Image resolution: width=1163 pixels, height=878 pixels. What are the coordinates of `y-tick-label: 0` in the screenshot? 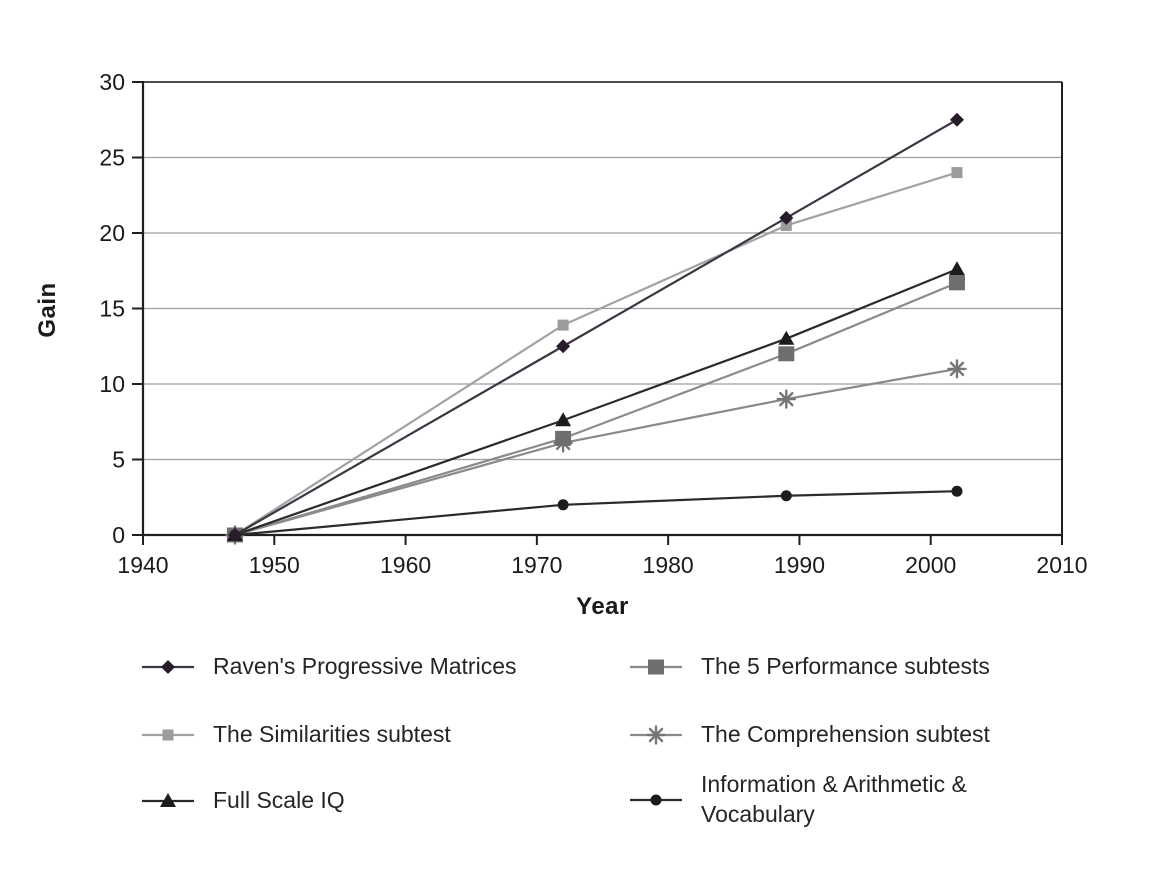 It's located at (118, 535).